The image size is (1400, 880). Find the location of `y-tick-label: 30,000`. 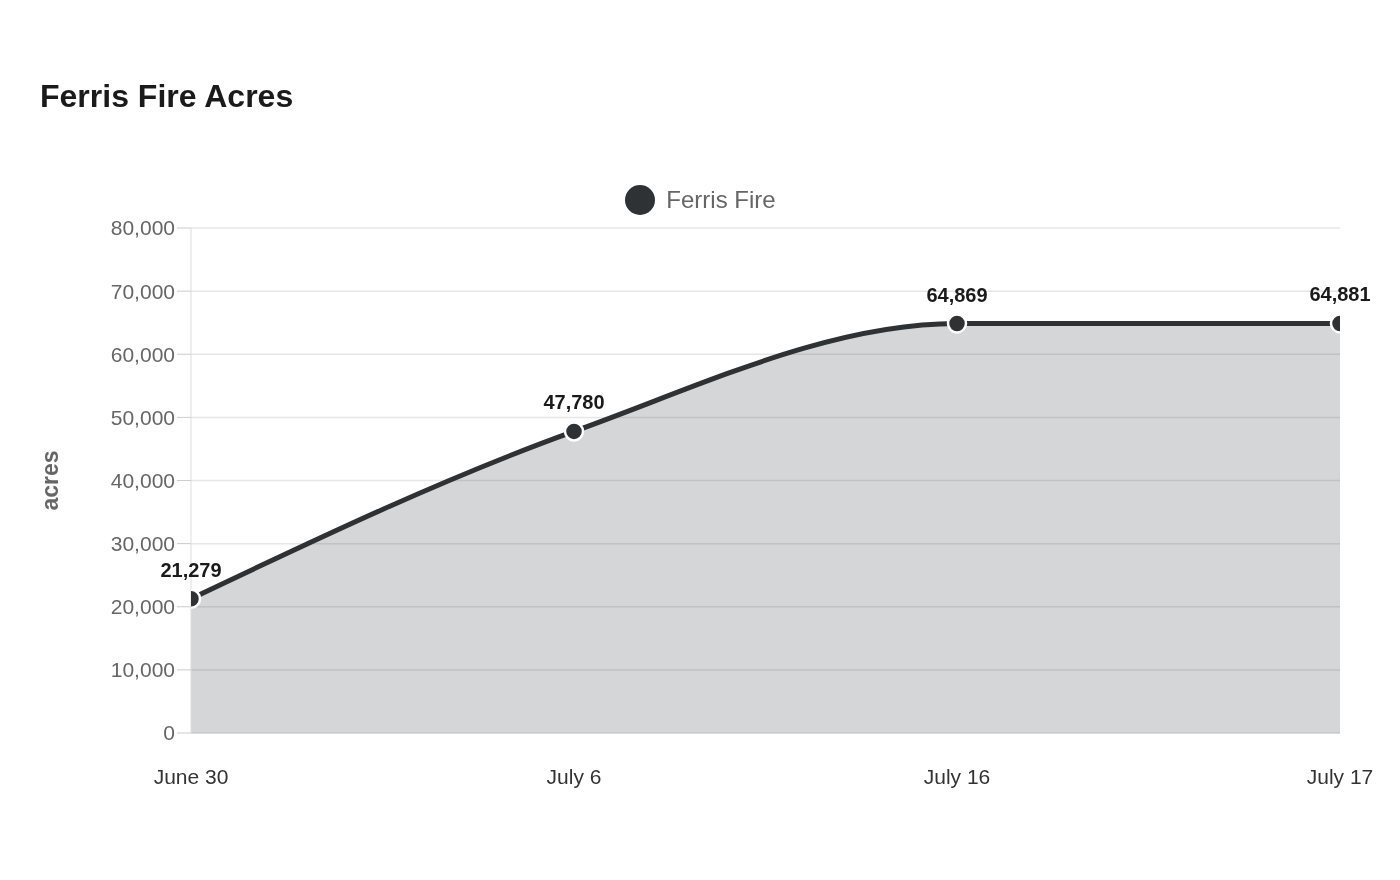

y-tick-label: 30,000 is located at coordinates (142, 544).